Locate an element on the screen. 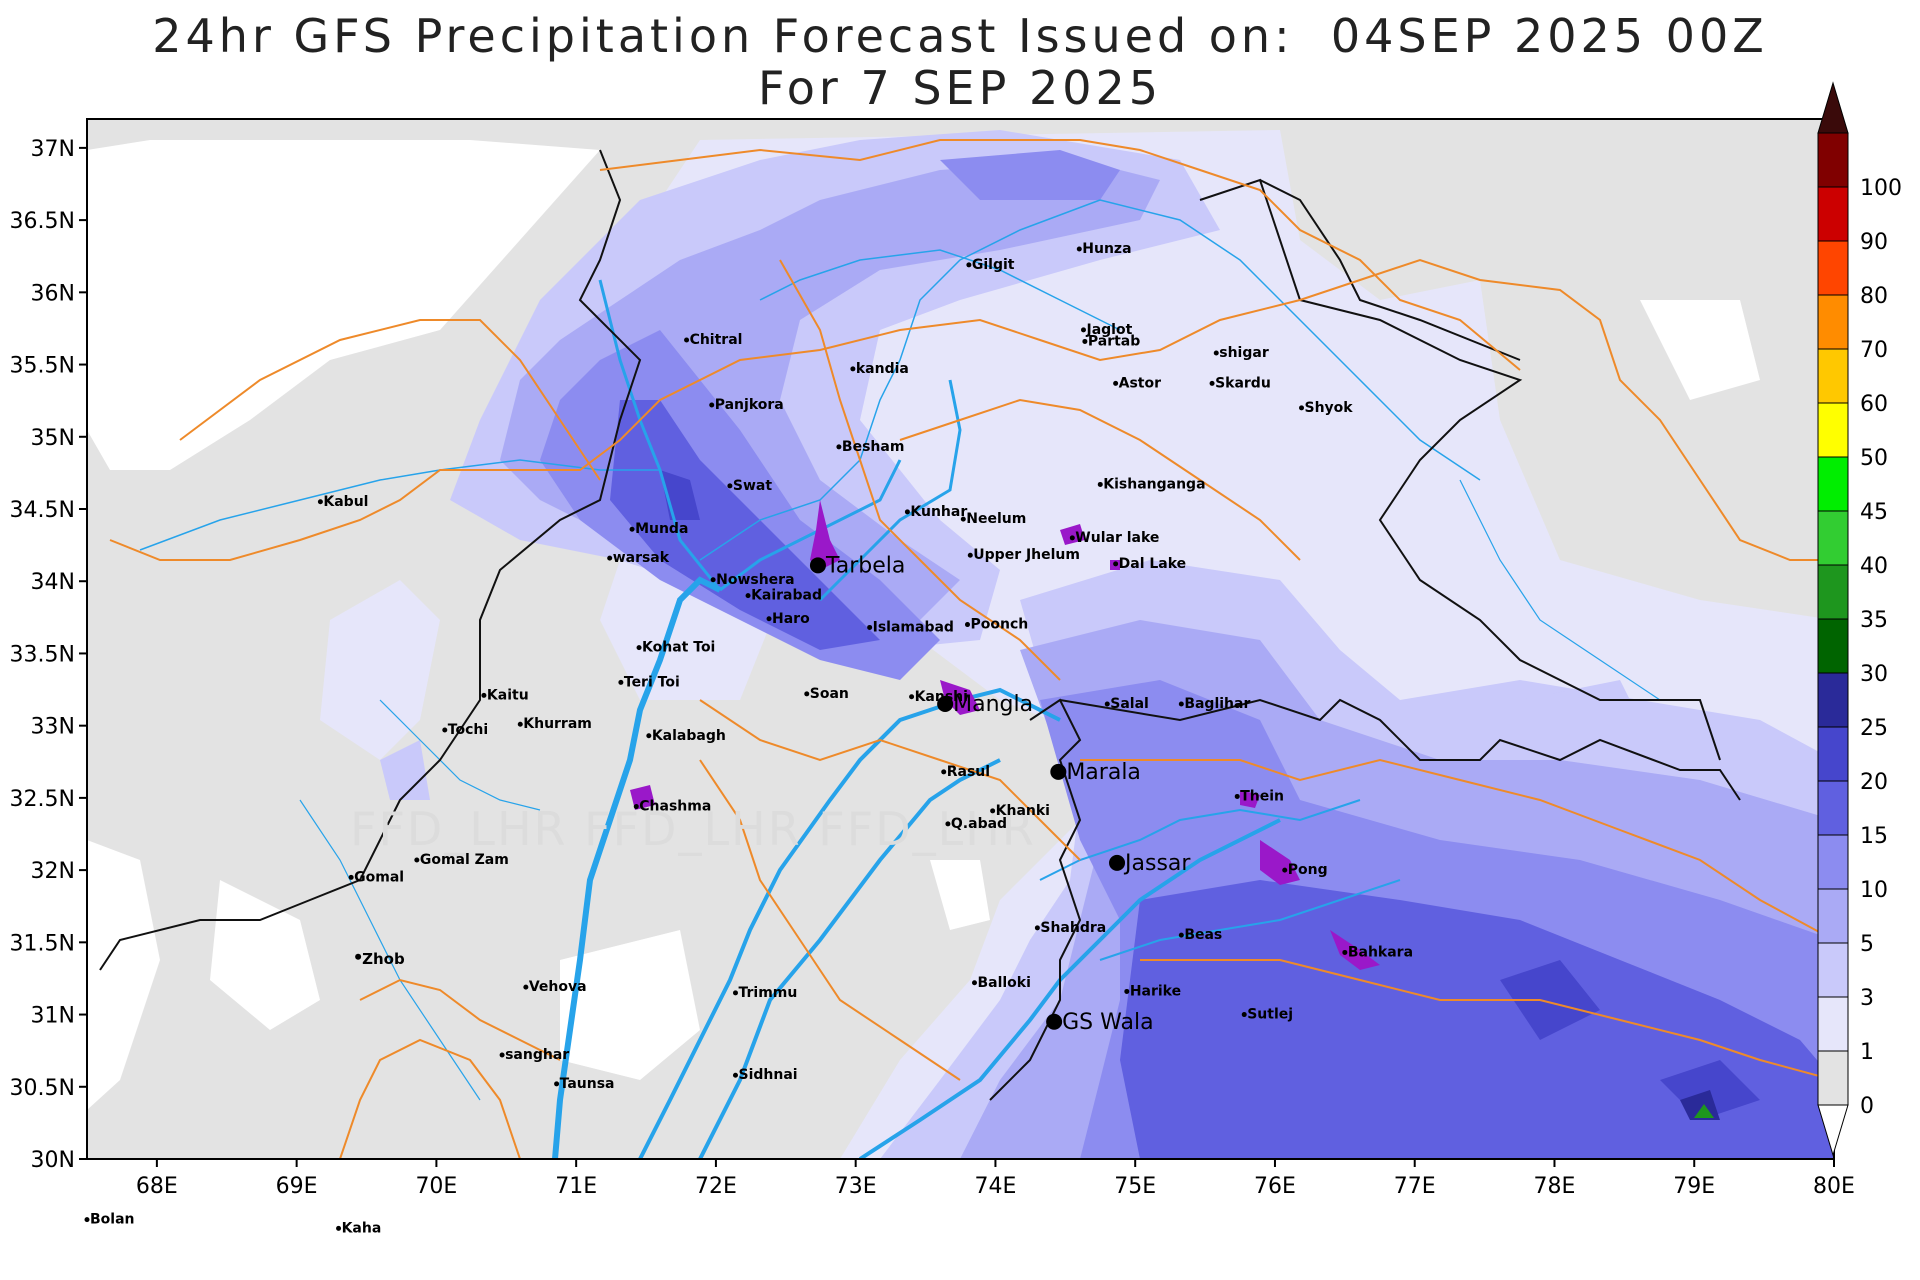  station-label-kishanganga: Kishanganga is located at coordinates (1154, 484).